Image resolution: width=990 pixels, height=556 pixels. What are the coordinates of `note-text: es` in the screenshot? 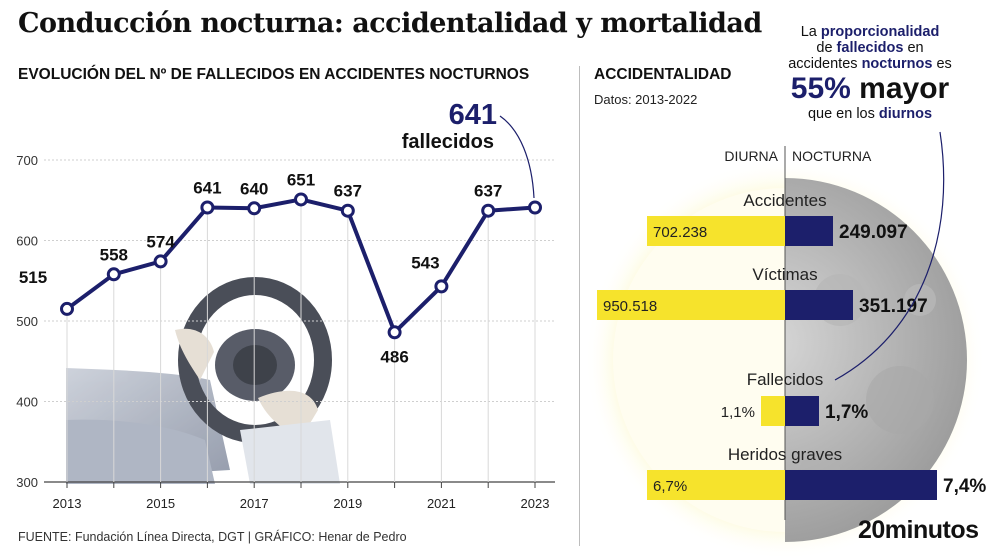 It's located at (942, 64).